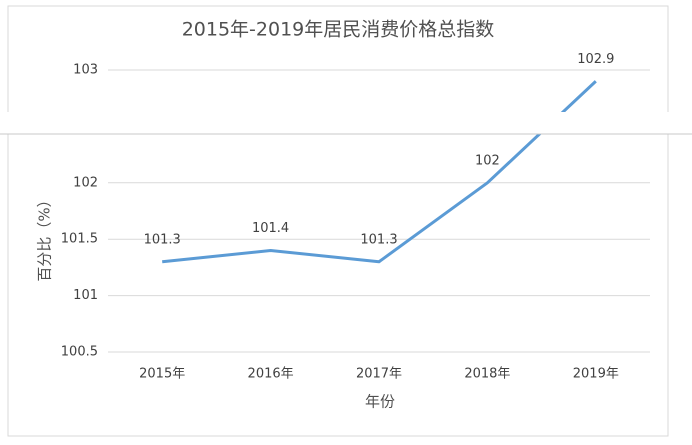 Image resolution: width=692 pixels, height=445 pixels. What do you see at coordinates (79, 352) in the screenshot?
I see `y-tick-label: 100.5` at bounding box center [79, 352].